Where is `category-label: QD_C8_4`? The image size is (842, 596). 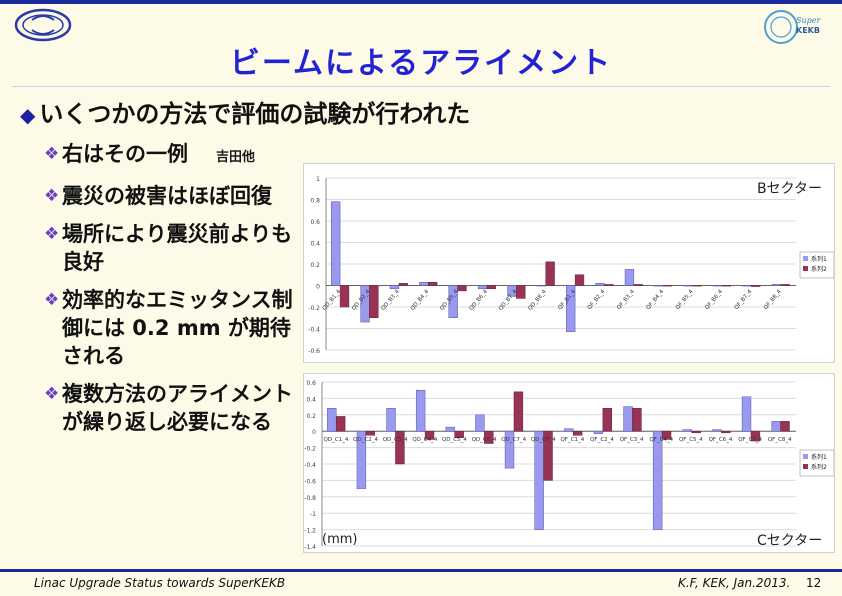 category-label: QD_C8_4 is located at coordinates (543, 440).